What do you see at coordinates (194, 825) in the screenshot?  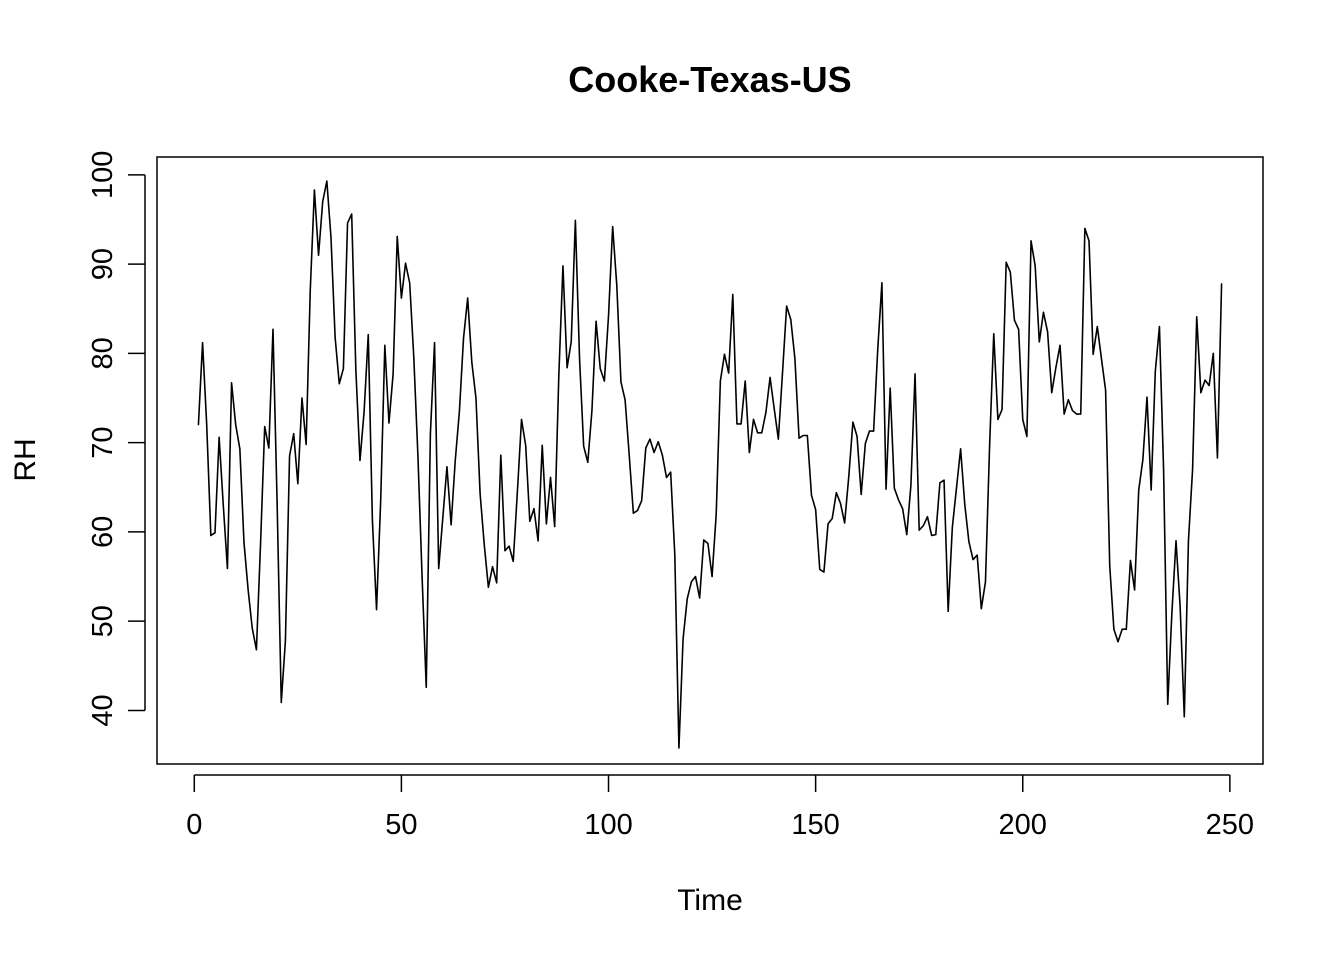 I see `x-tick-label: 0` at bounding box center [194, 825].